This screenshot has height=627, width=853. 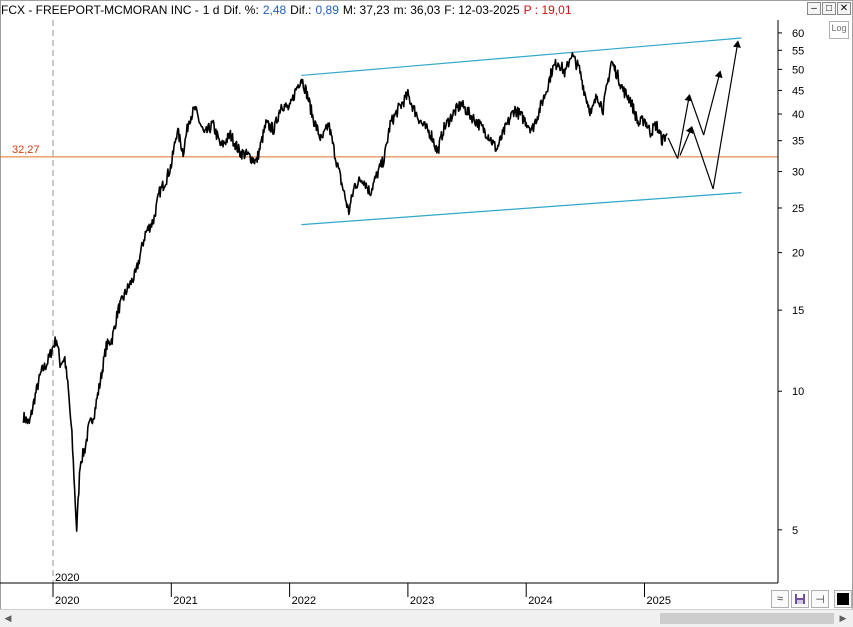 I want to click on dif-value: 0,89, so click(x=327, y=9).